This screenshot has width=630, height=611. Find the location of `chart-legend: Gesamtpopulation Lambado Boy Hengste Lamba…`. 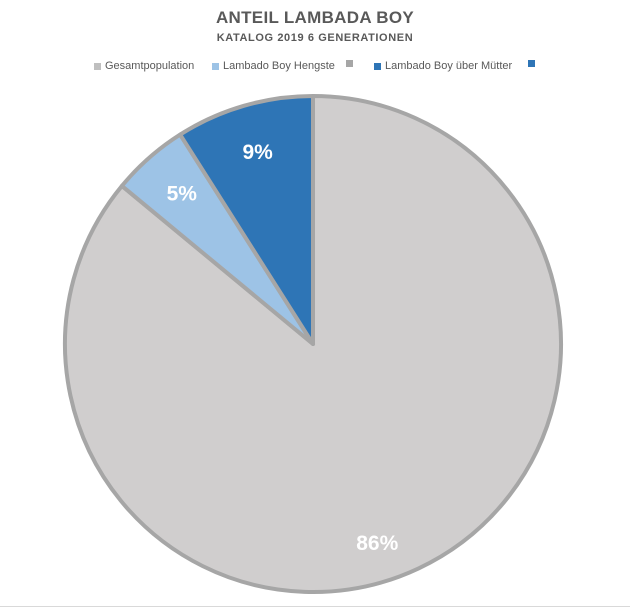

chart-legend: Gesamtpopulation Lambado Boy Hengste Lamba… is located at coordinates (315, 68).